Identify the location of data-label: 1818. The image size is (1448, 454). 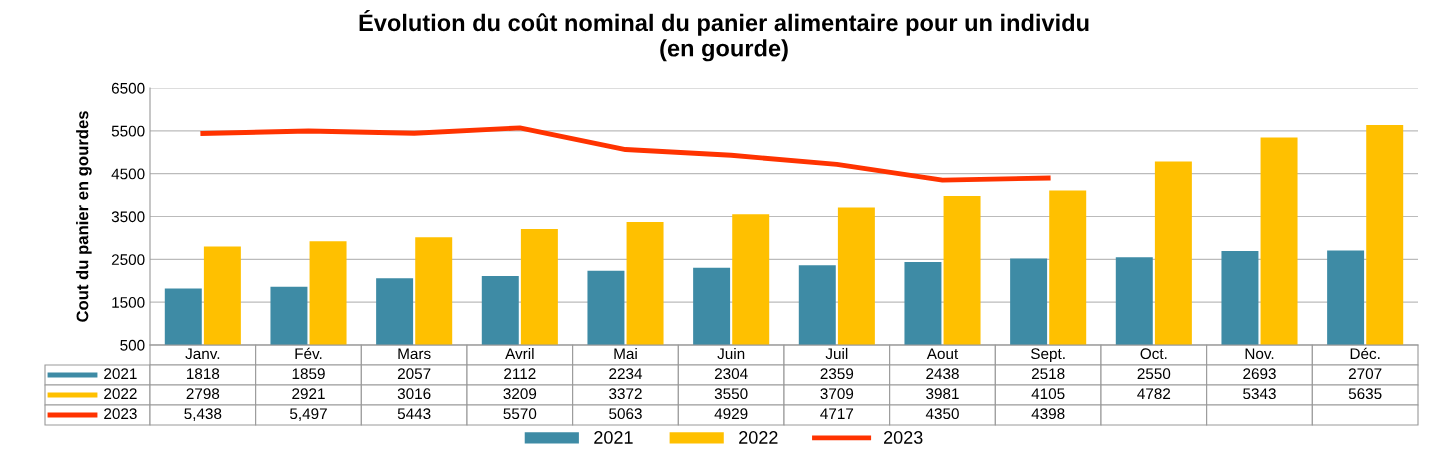
(203, 374).